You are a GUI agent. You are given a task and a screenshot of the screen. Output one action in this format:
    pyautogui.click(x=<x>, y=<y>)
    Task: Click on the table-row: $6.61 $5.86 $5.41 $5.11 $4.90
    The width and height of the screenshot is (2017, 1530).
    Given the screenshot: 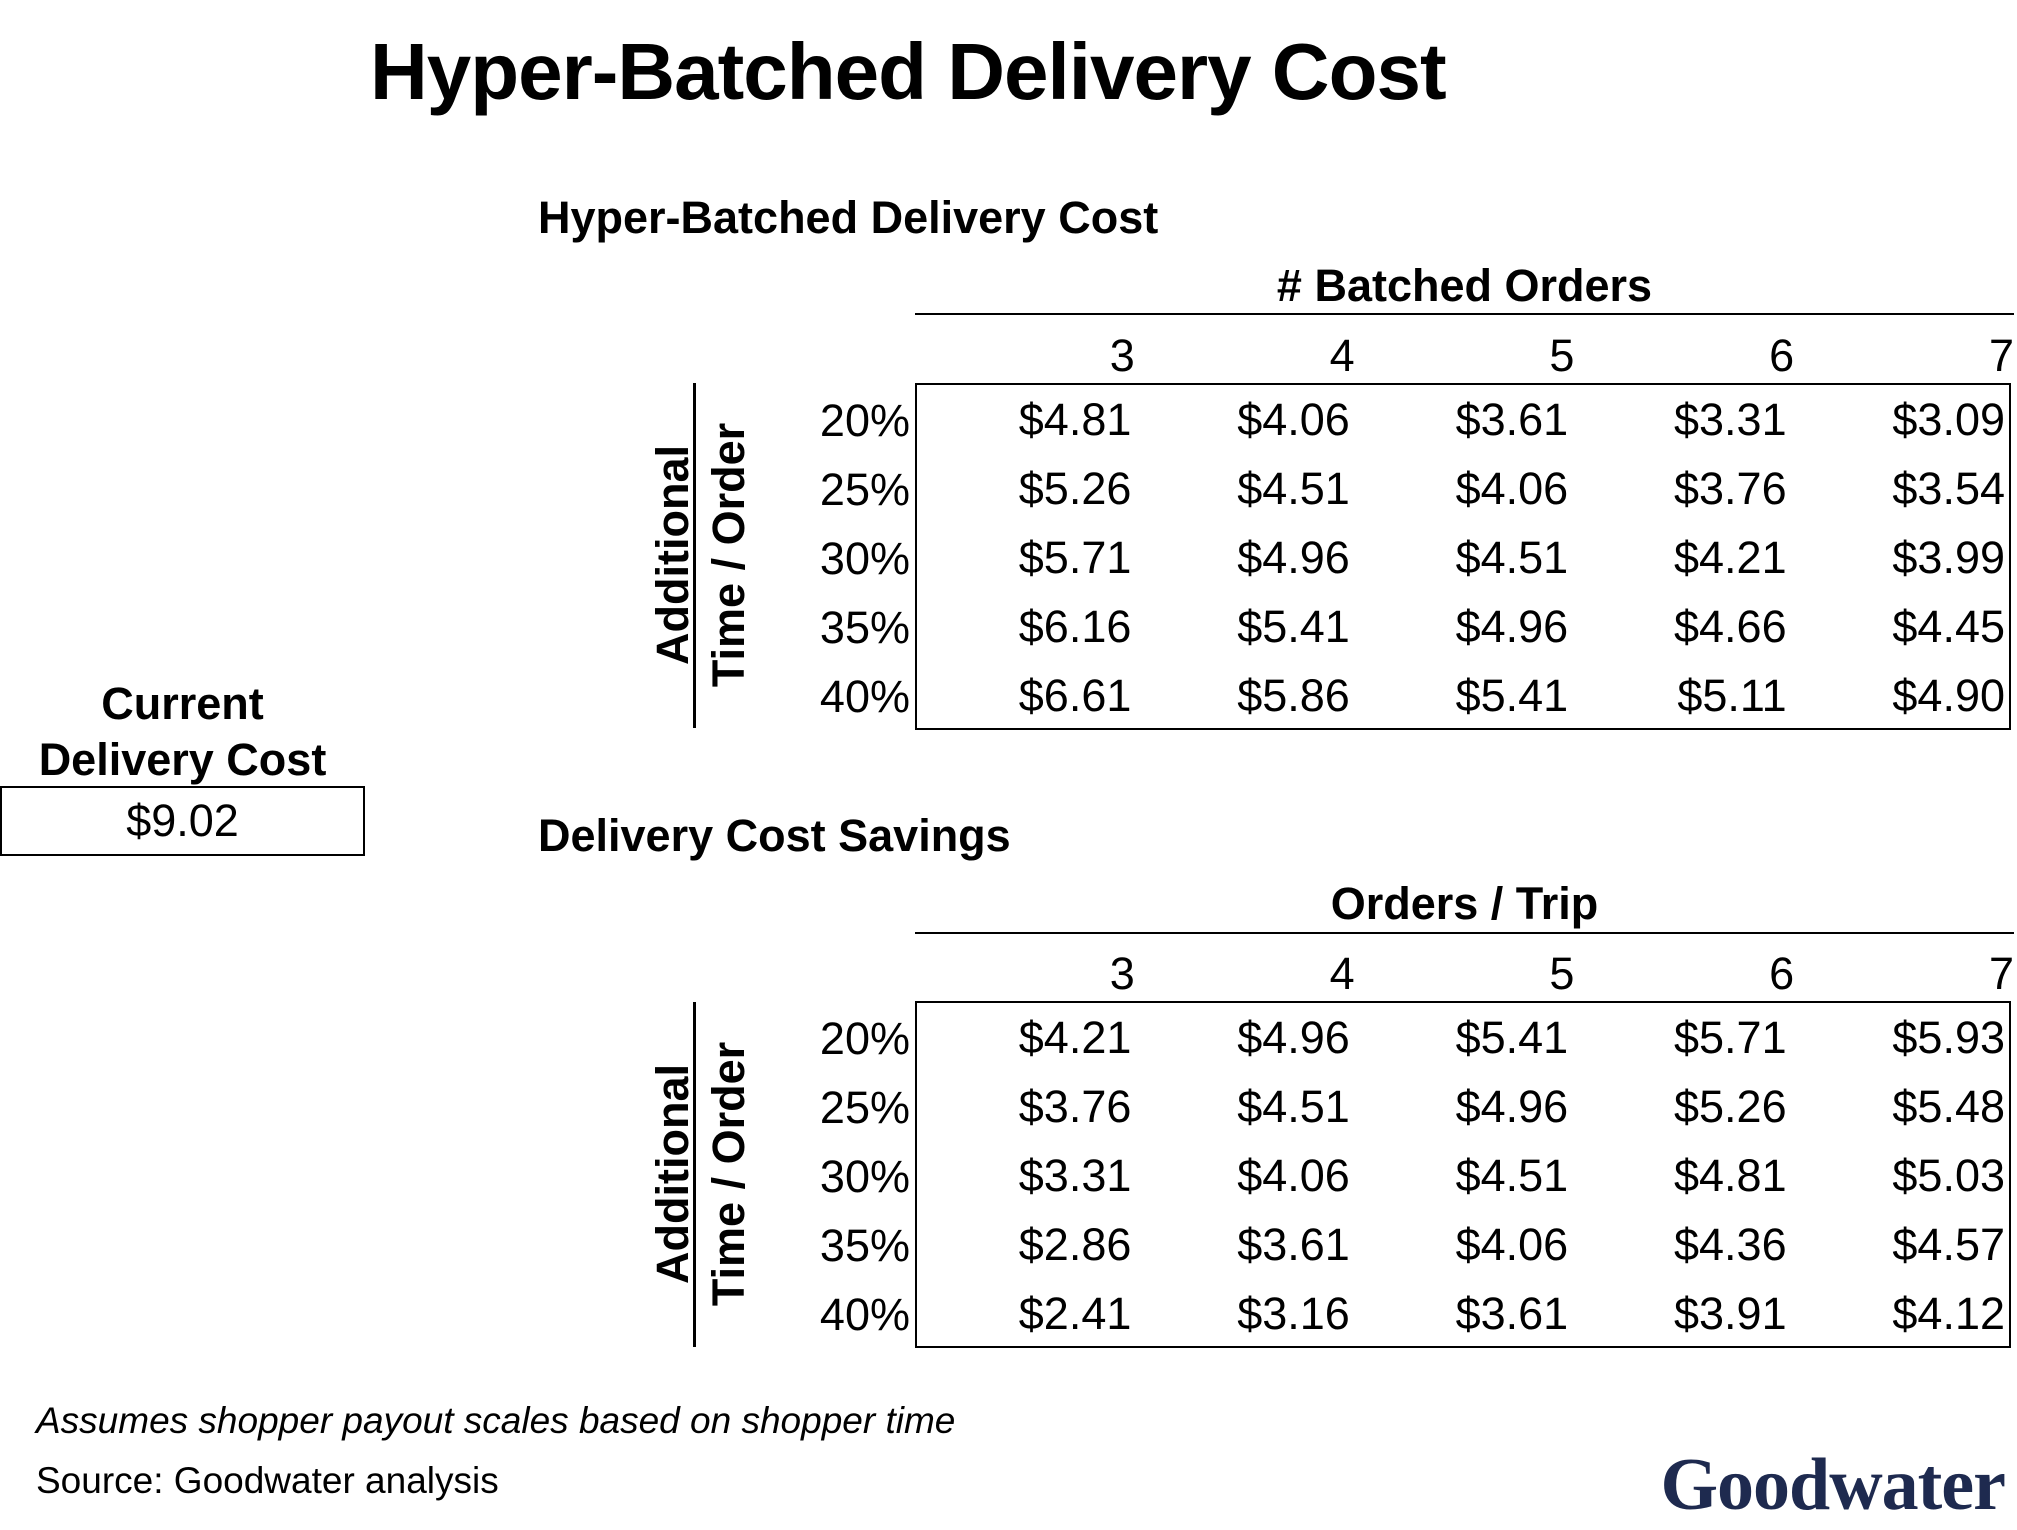 What is the action you would take?
    pyautogui.click(x=1463, y=695)
    